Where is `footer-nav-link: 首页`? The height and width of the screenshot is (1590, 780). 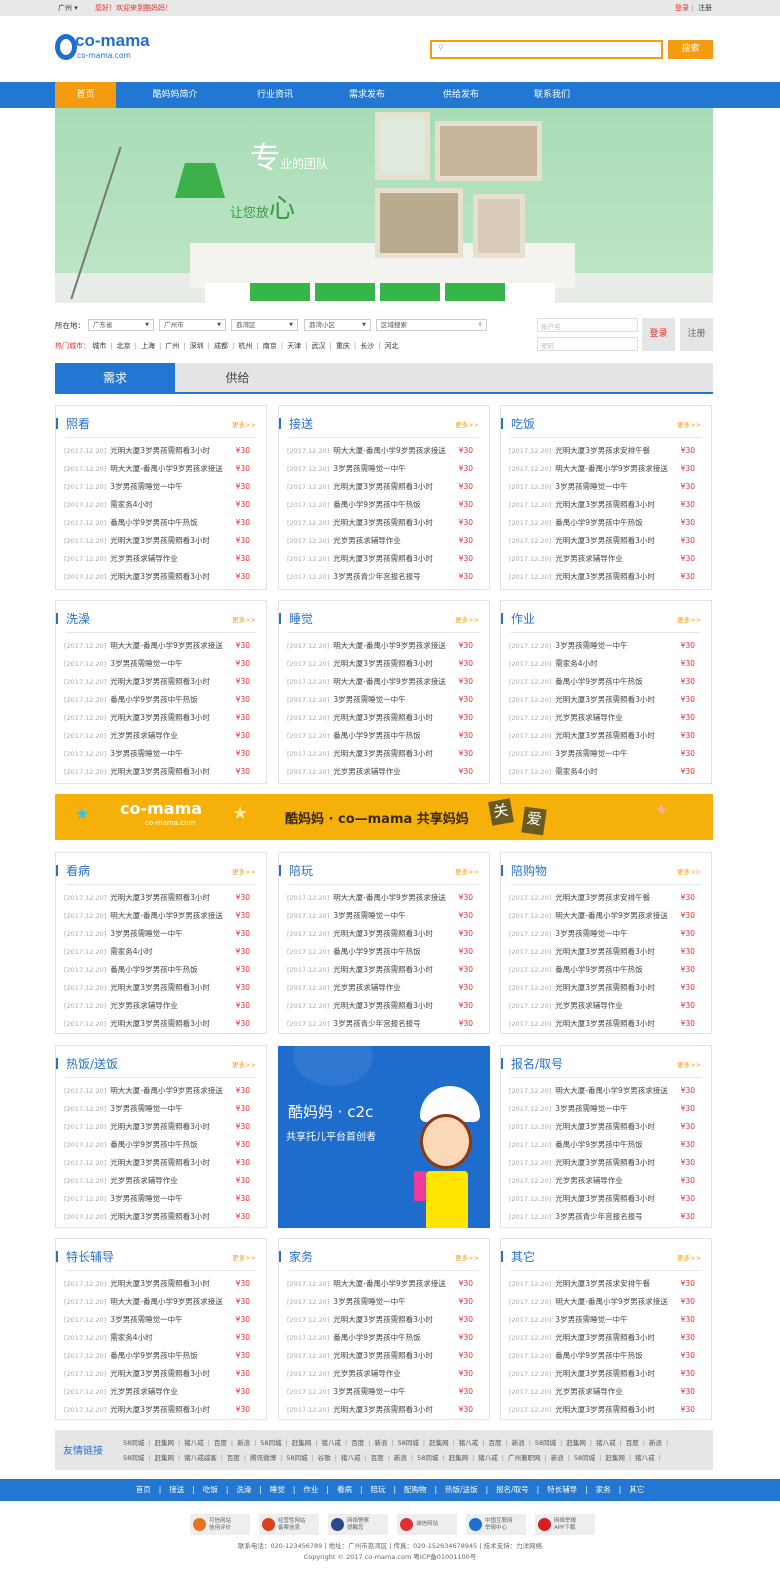
footer-nav-link: 首页 is located at coordinates (143, 1489).